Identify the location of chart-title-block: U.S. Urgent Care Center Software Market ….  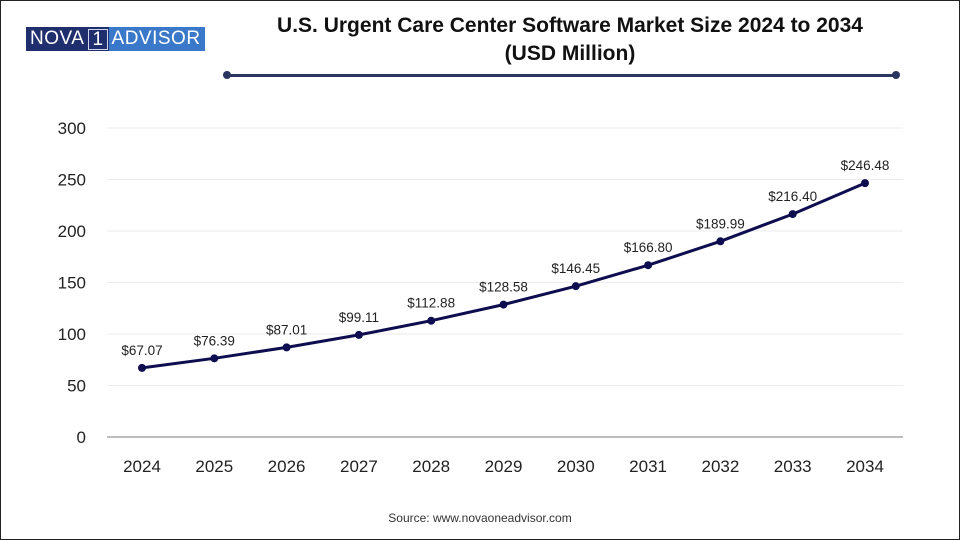
(570, 40).